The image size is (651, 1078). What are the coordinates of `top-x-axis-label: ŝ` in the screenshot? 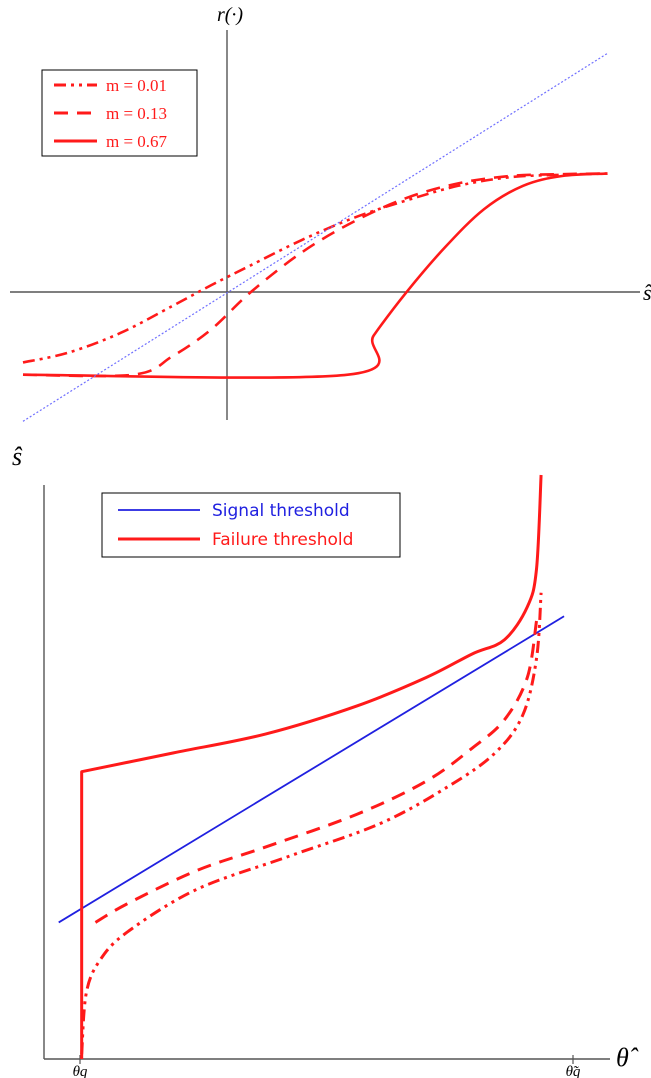 It's located at (647, 292).